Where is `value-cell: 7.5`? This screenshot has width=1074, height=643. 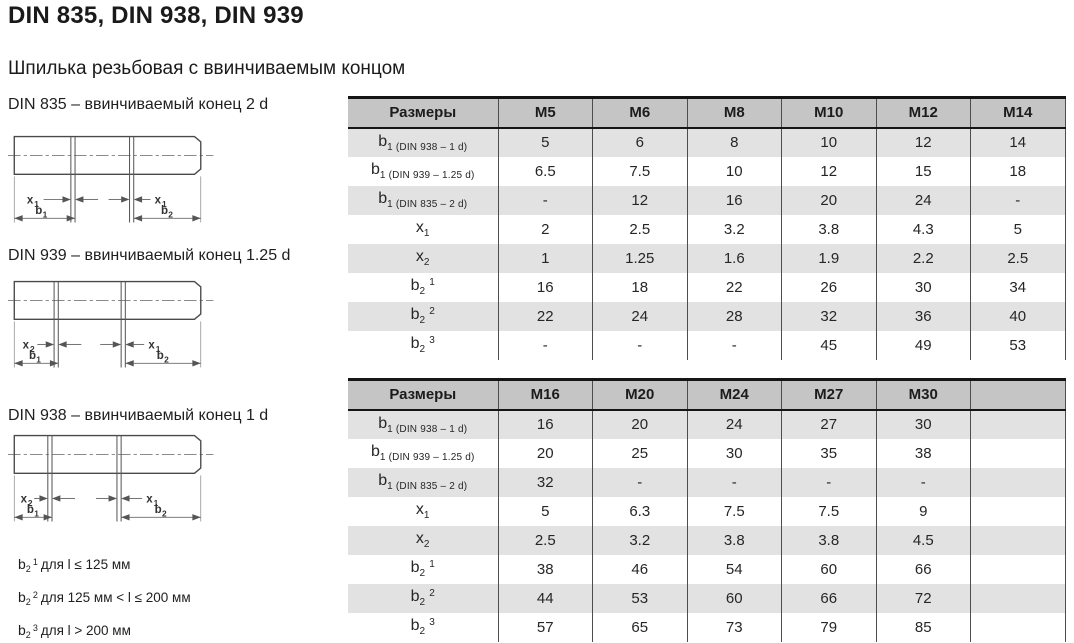 value-cell: 7.5 is located at coordinates (734, 511).